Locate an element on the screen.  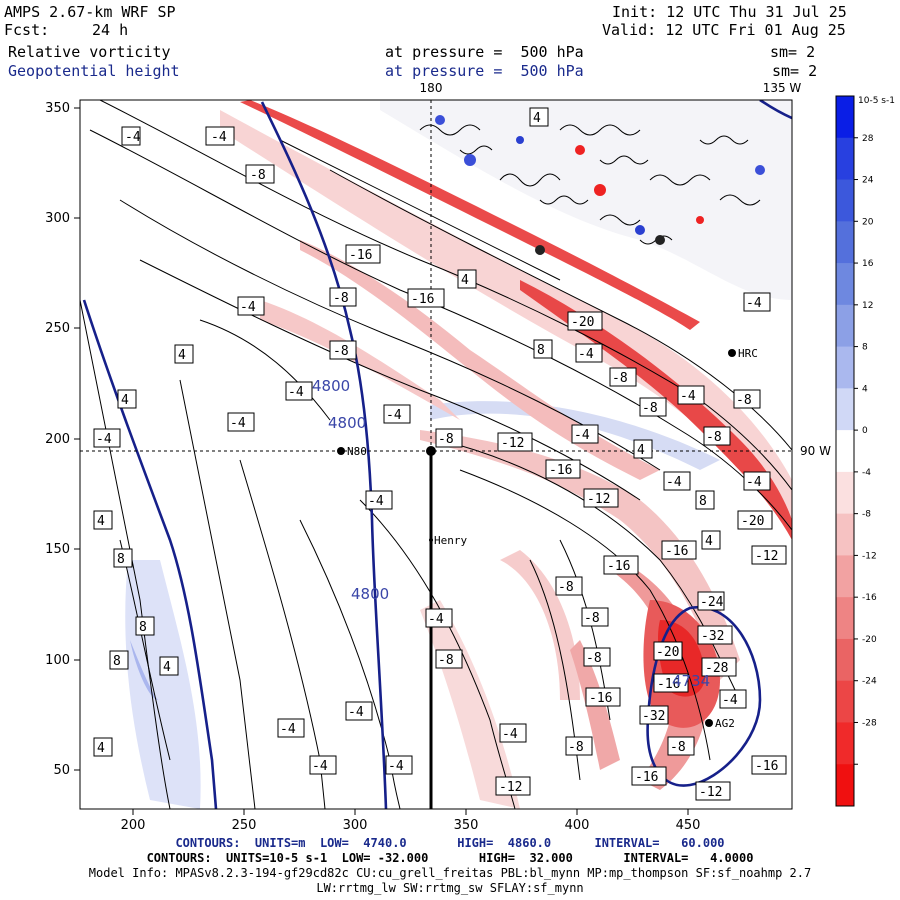
vort-label: -32 is located at coordinates (654, 715).